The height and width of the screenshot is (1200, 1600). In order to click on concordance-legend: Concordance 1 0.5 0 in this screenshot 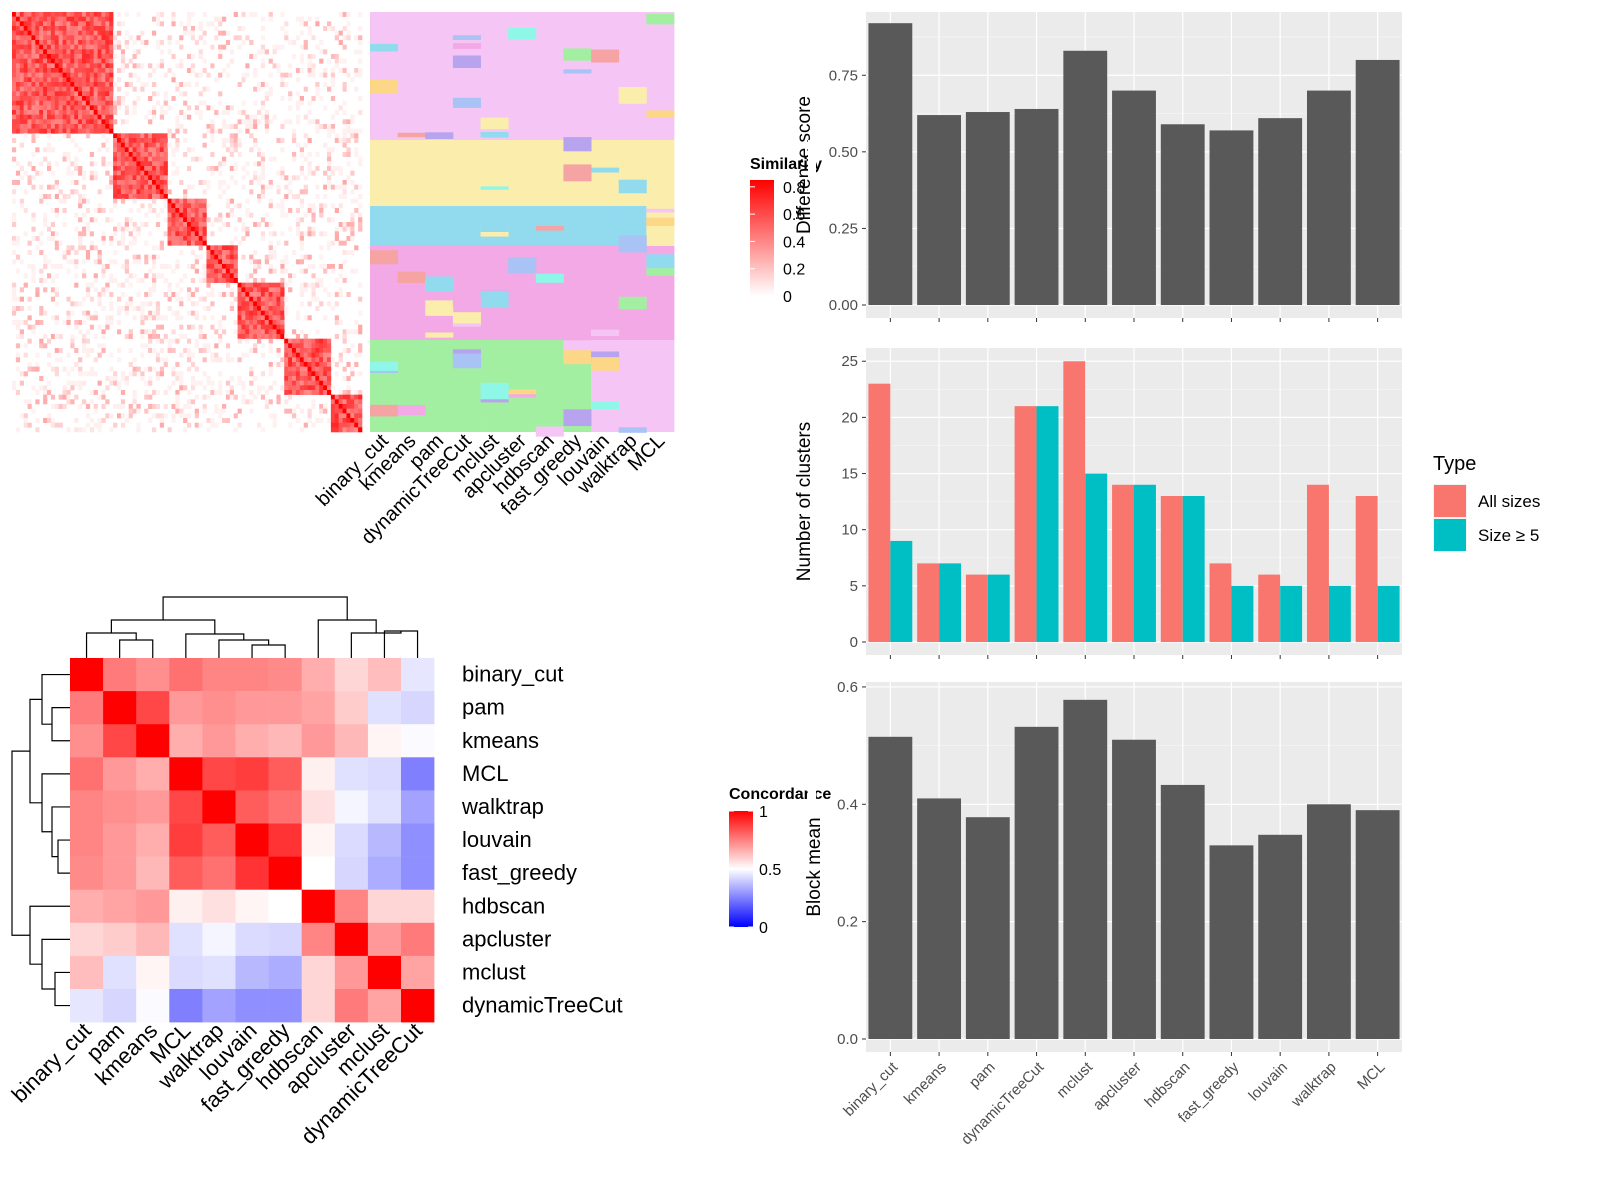, I will do `click(780, 861)`.